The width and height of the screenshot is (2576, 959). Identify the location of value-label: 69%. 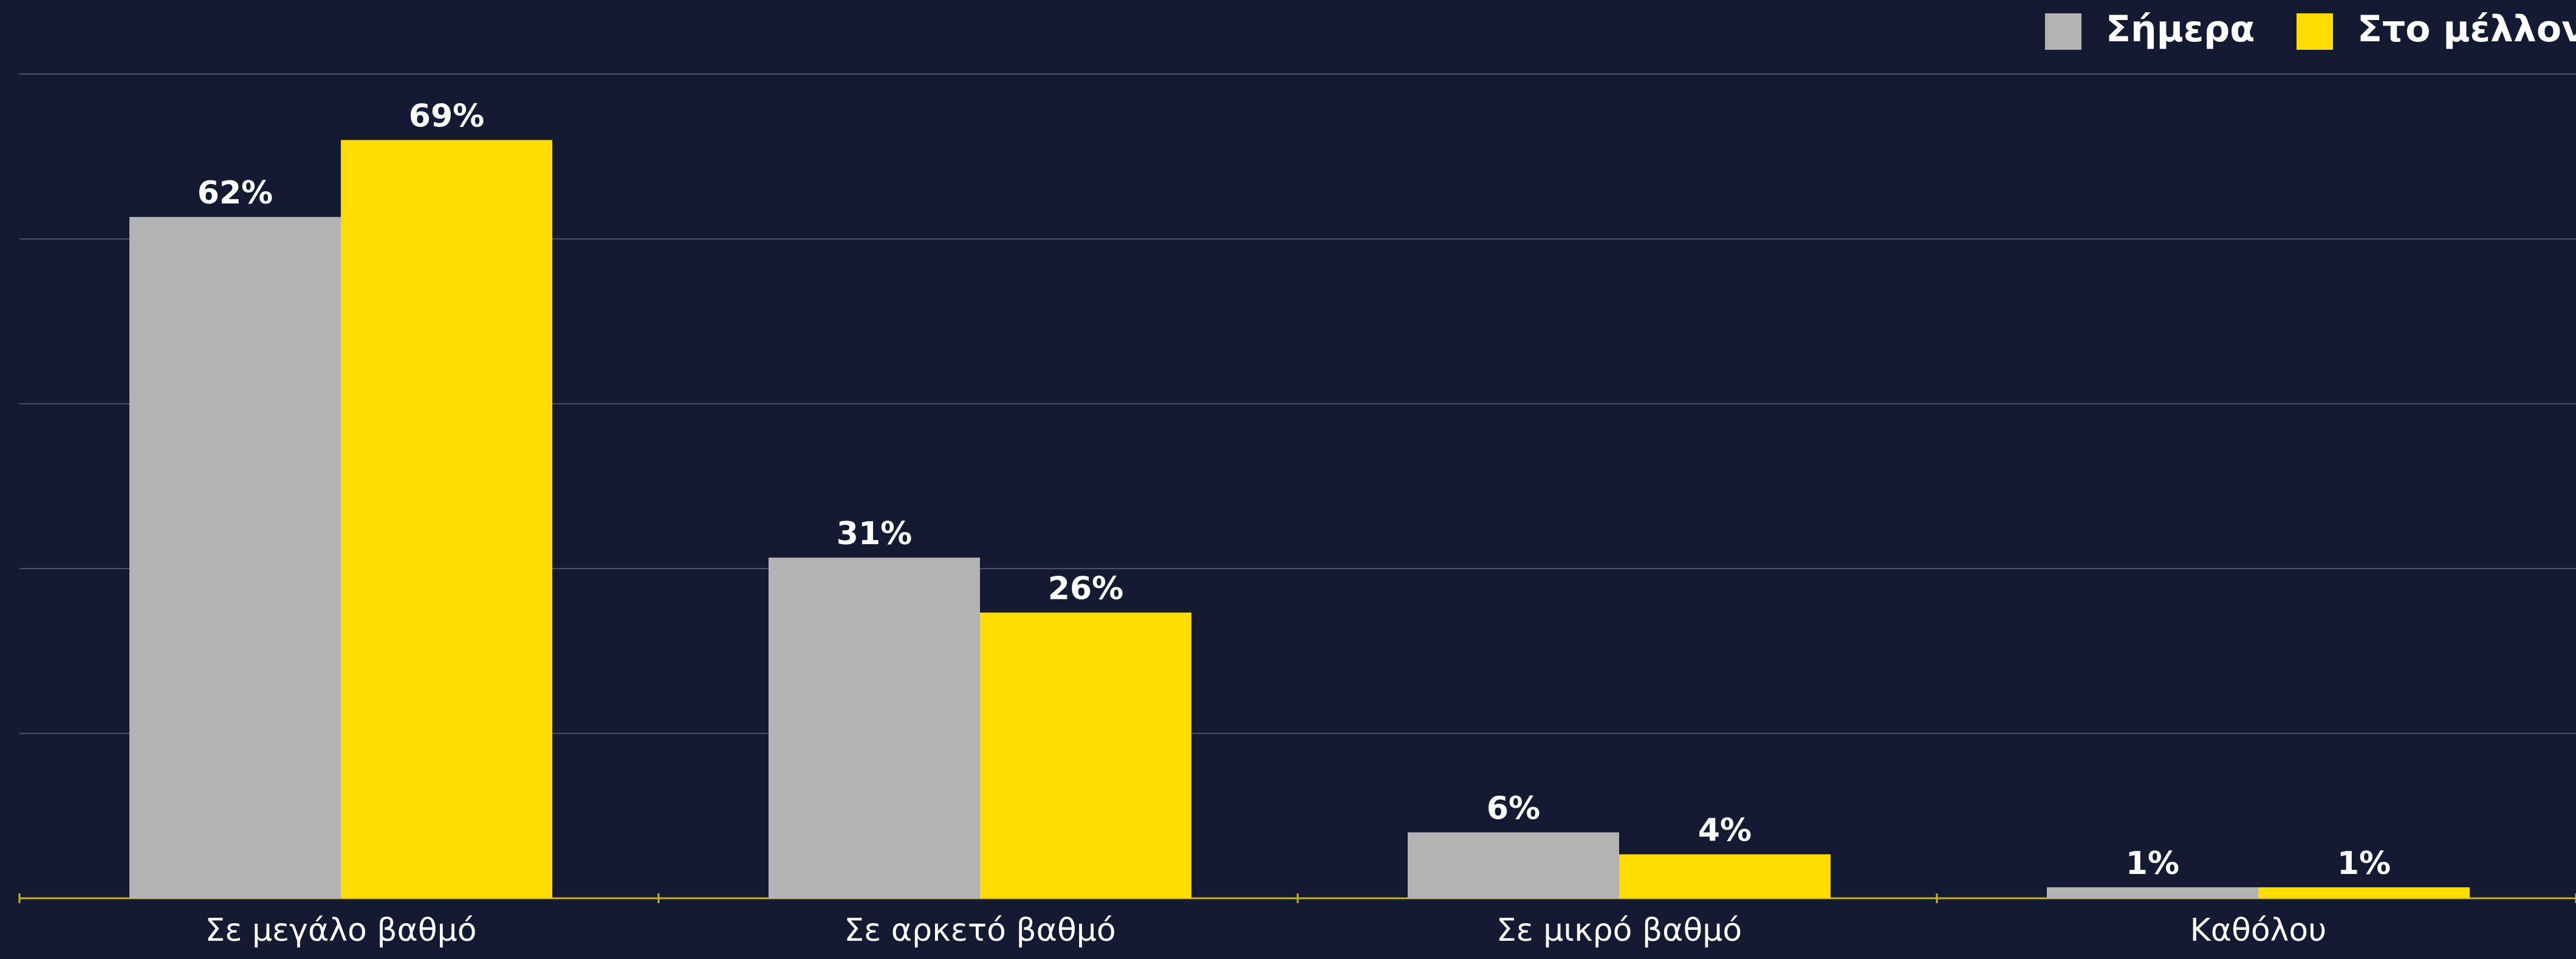
(446, 117).